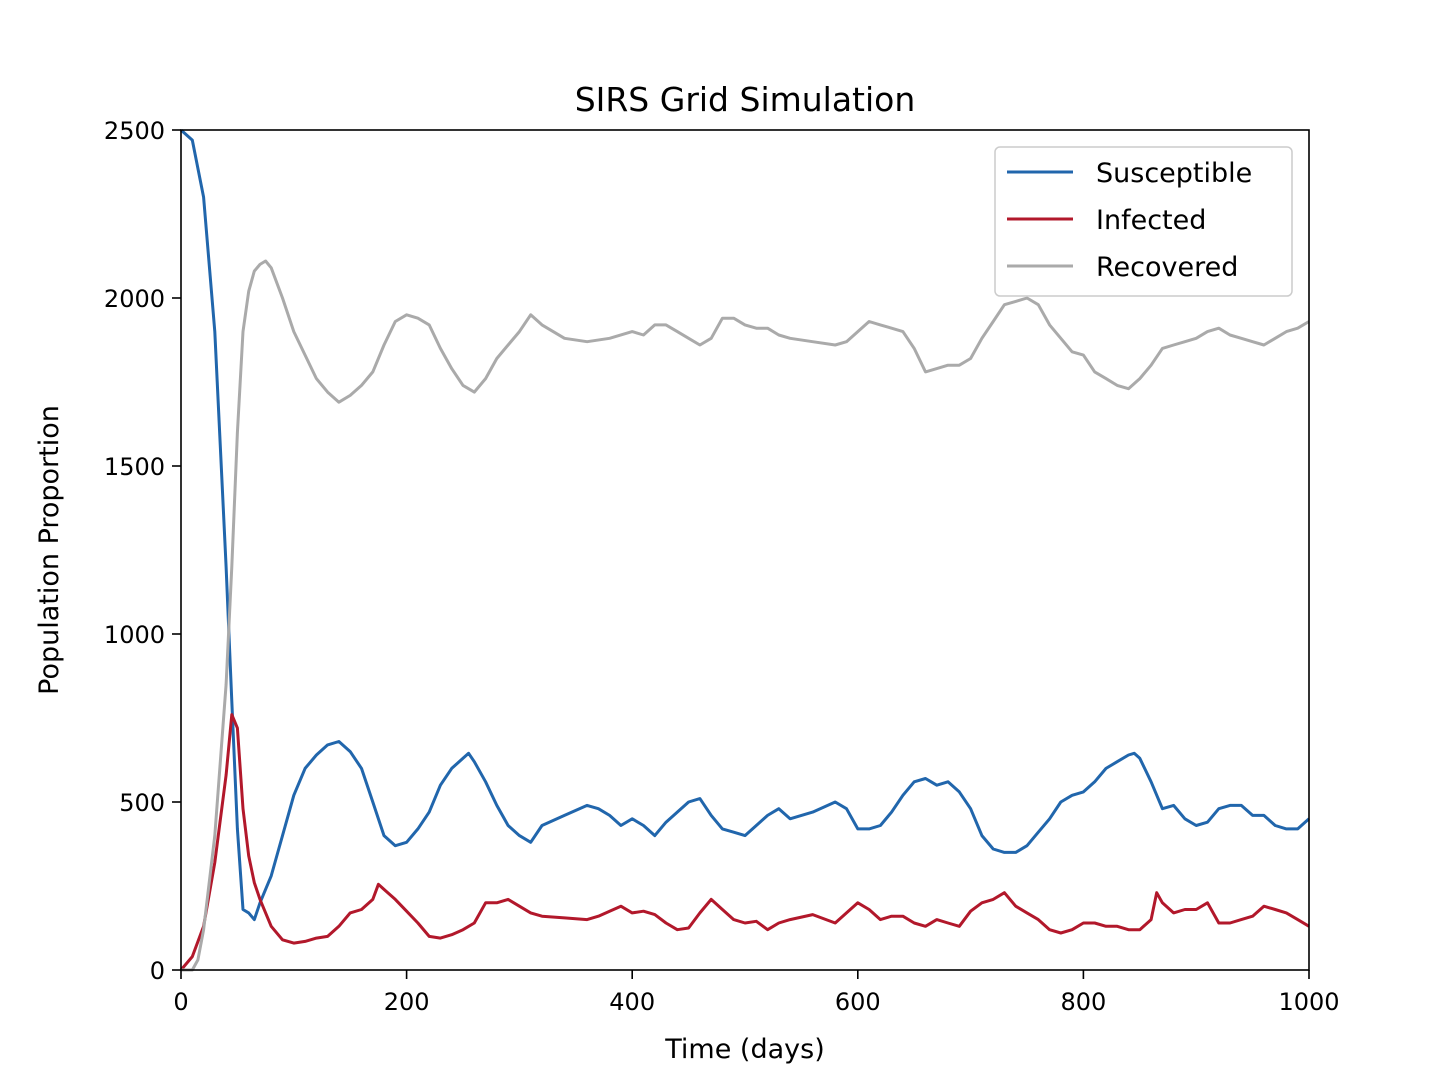 This screenshot has width=1452, height=1089. What do you see at coordinates (134, 467) in the screenshot?
I see `y-tick-label: 1500` at bounding box center [134, 467].